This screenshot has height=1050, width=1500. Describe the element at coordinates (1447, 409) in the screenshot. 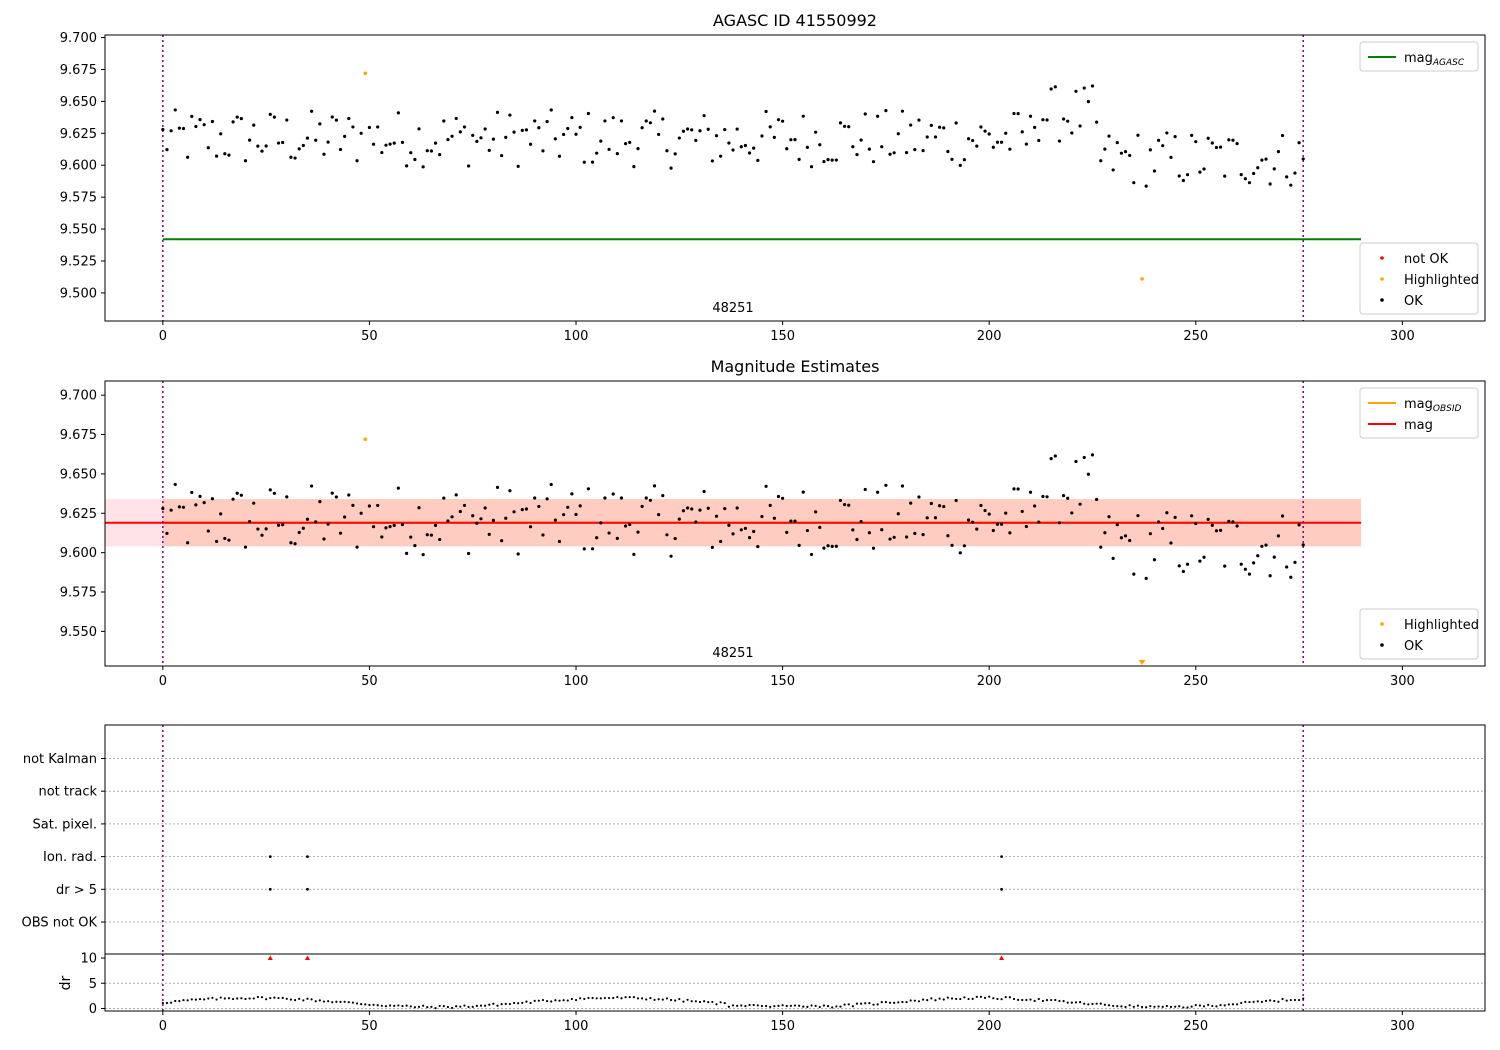

I see `p2-a-legend-sub-0: OBSID` at that location.